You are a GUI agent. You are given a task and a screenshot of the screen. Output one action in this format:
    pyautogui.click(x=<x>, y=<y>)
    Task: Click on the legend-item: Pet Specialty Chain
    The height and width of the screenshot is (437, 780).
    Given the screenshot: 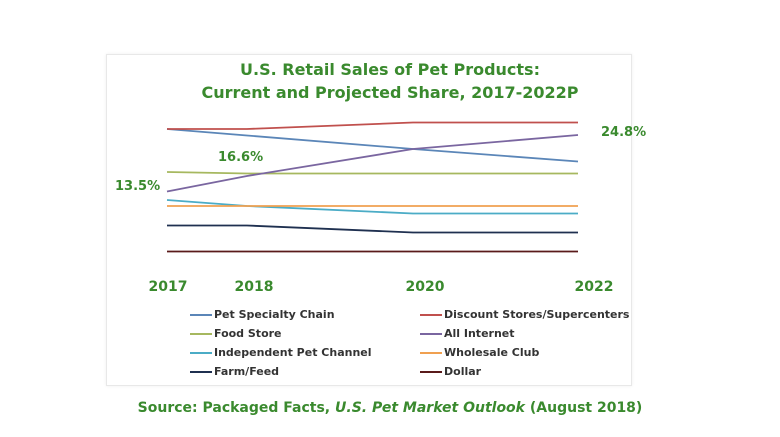 What is the action you would take?
    pyautogui.click(x=262, y=314)
    